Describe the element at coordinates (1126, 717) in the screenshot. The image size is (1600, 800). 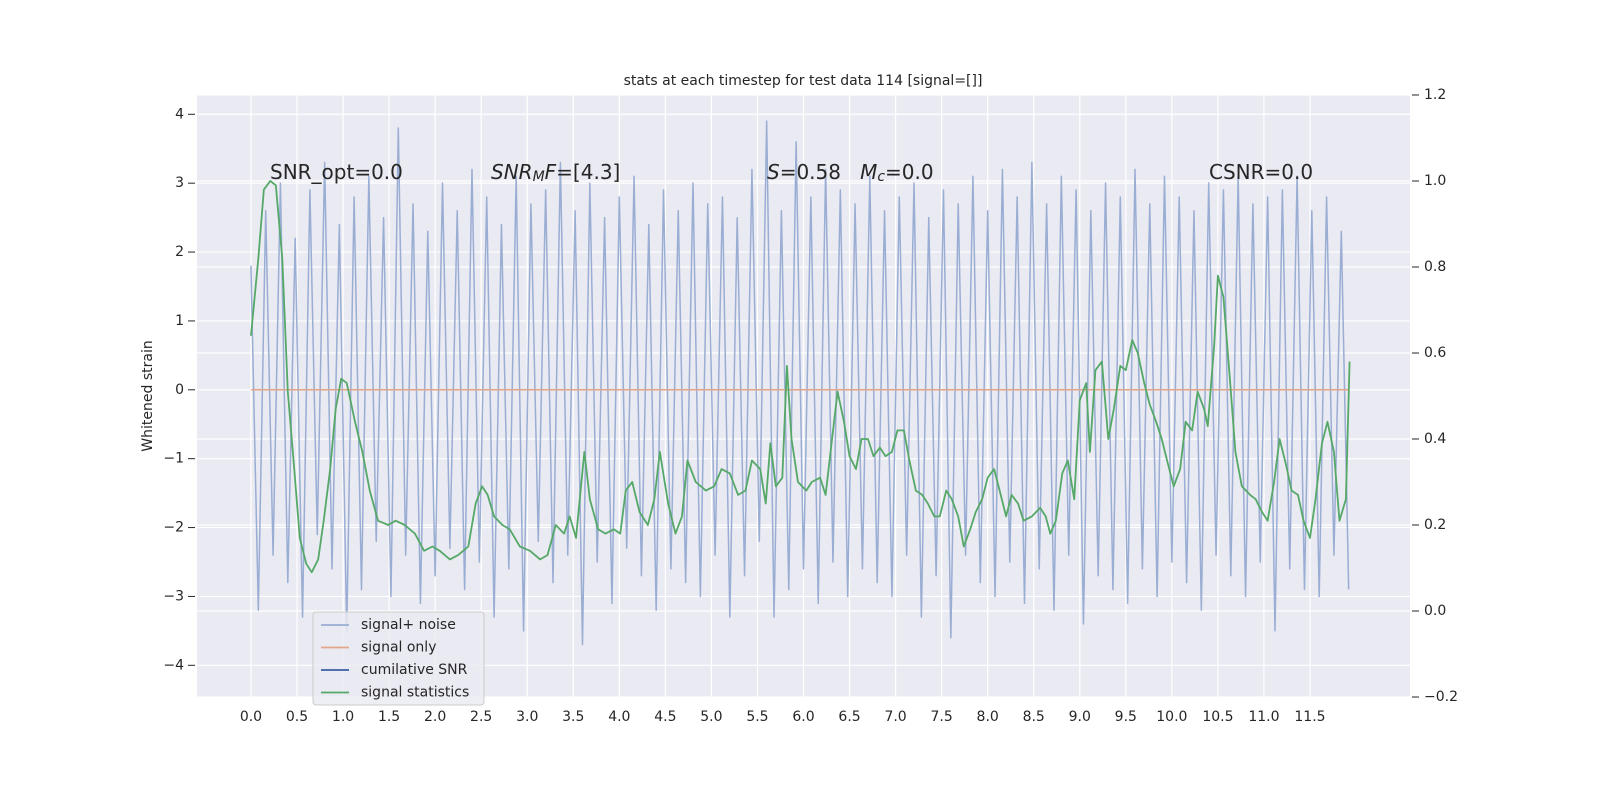
I see `x-tick-label: 9.5` at that location.